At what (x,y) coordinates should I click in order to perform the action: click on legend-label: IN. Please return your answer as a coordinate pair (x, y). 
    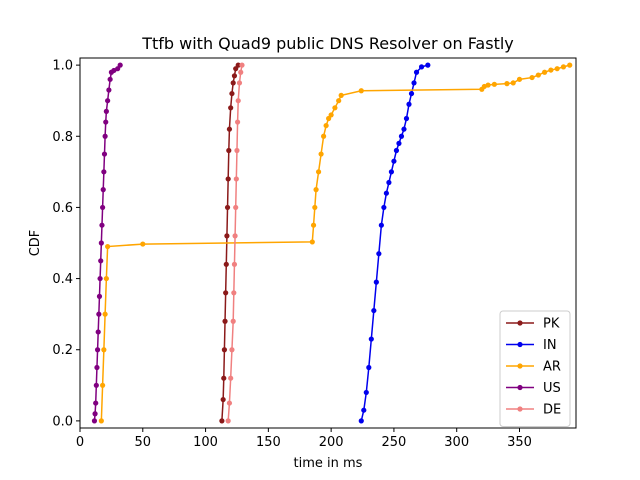
    Looking at the image, I should click on (550, 345).